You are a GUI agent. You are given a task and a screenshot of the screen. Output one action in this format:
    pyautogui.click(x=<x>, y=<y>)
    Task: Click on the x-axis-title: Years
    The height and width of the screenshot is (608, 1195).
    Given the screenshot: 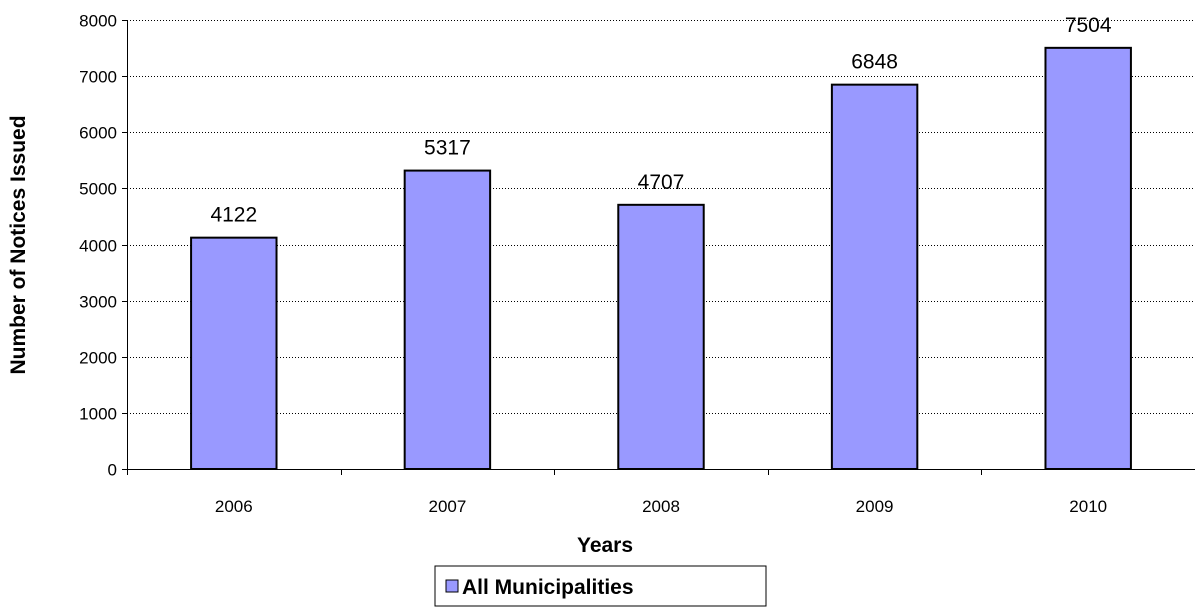 What is the action you would take?
    pyautogui.click(x=605, y=545)
    